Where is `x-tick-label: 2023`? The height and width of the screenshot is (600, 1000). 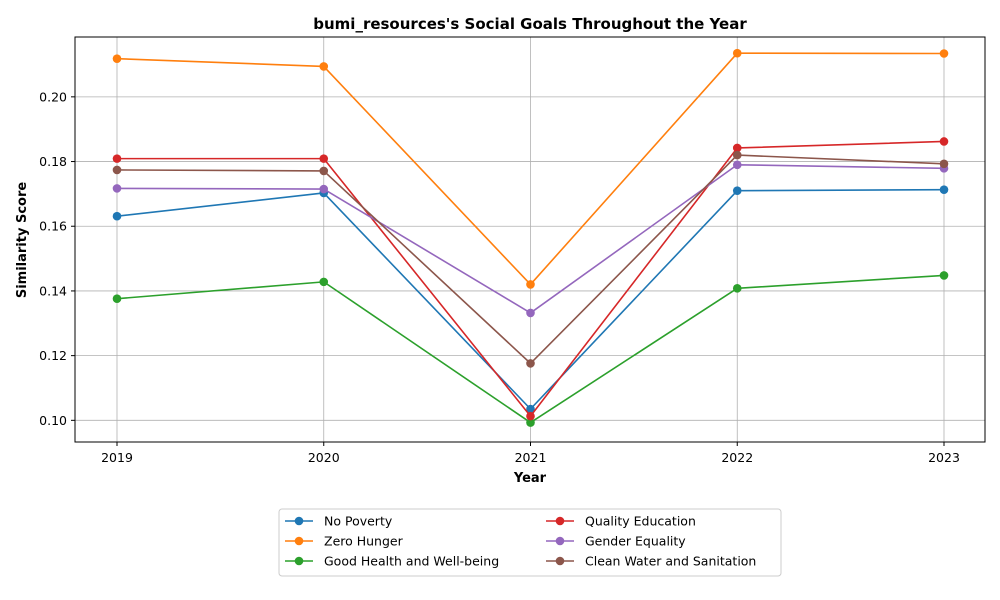 x-tick-label: 2023 is located at coordinates (944, 457).